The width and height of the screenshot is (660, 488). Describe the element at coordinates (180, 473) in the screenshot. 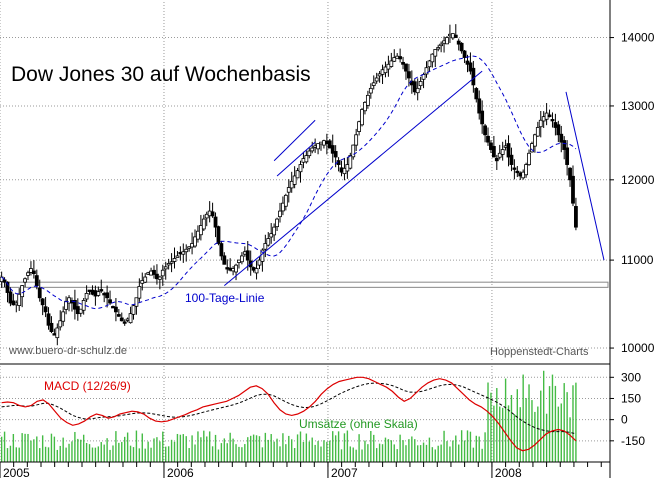

I see `xtick-label: 2006` at that location.